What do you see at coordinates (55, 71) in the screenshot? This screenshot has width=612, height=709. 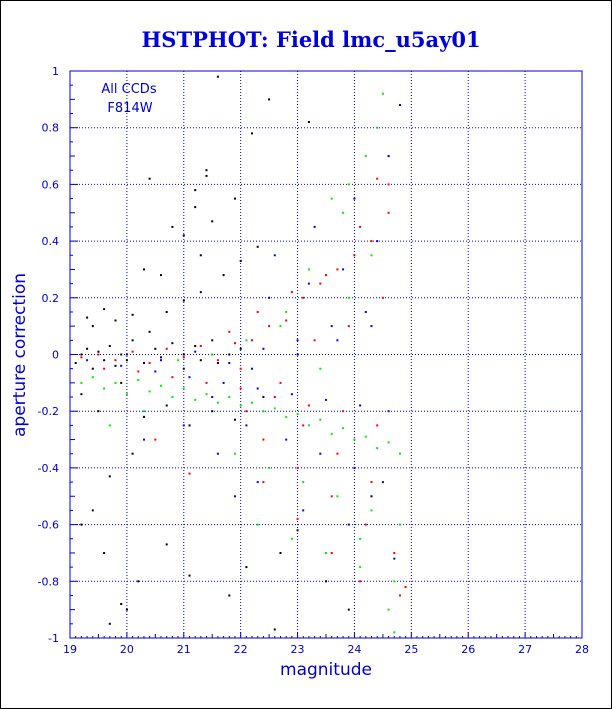 I see `y-tick-label: 1` at bounding box center [55, 71].